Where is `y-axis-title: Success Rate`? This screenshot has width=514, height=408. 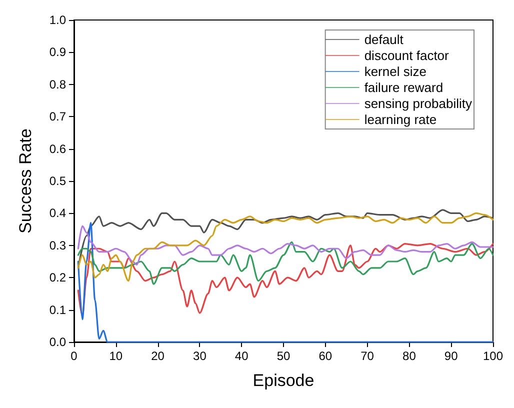
y-axis-title: Success Rate is located at coordinates (25, 181).